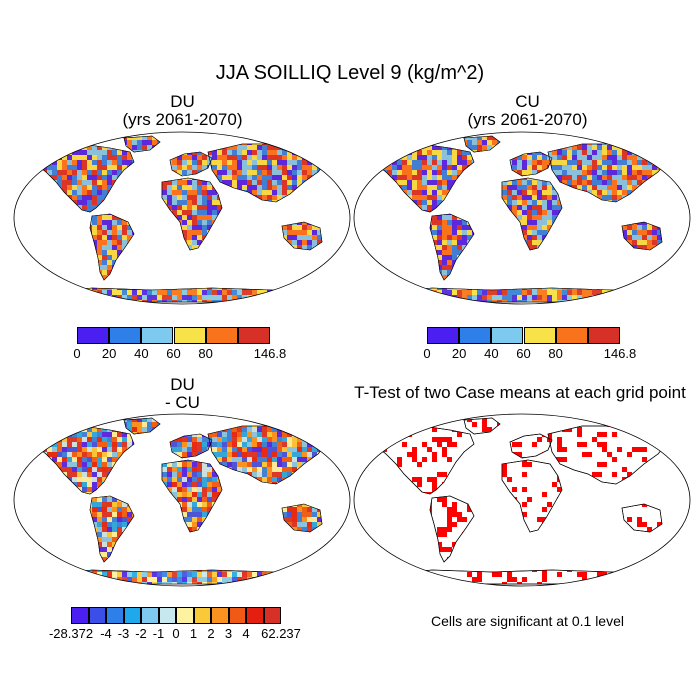 Image resolution: width=700 pixels, height=700 pixels. I want to click on colorbar-du-label: 146.8, so click(270, 353).